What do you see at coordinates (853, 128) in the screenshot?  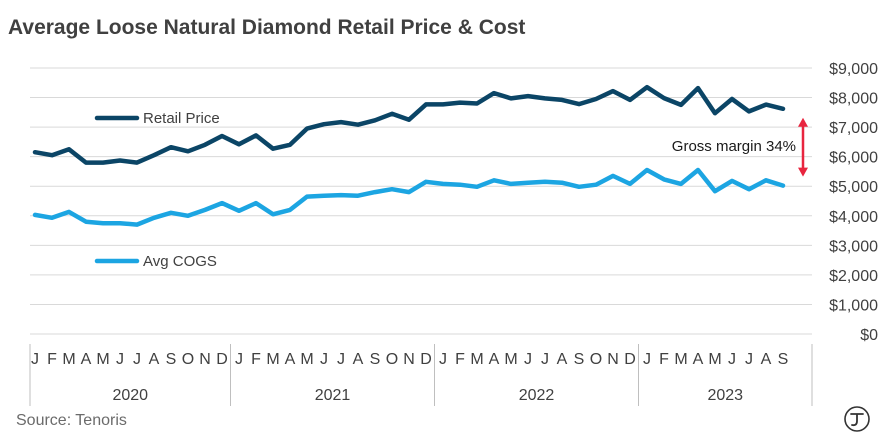 I see `y-tick-label: $7,000` at bounding box center [853, 128].